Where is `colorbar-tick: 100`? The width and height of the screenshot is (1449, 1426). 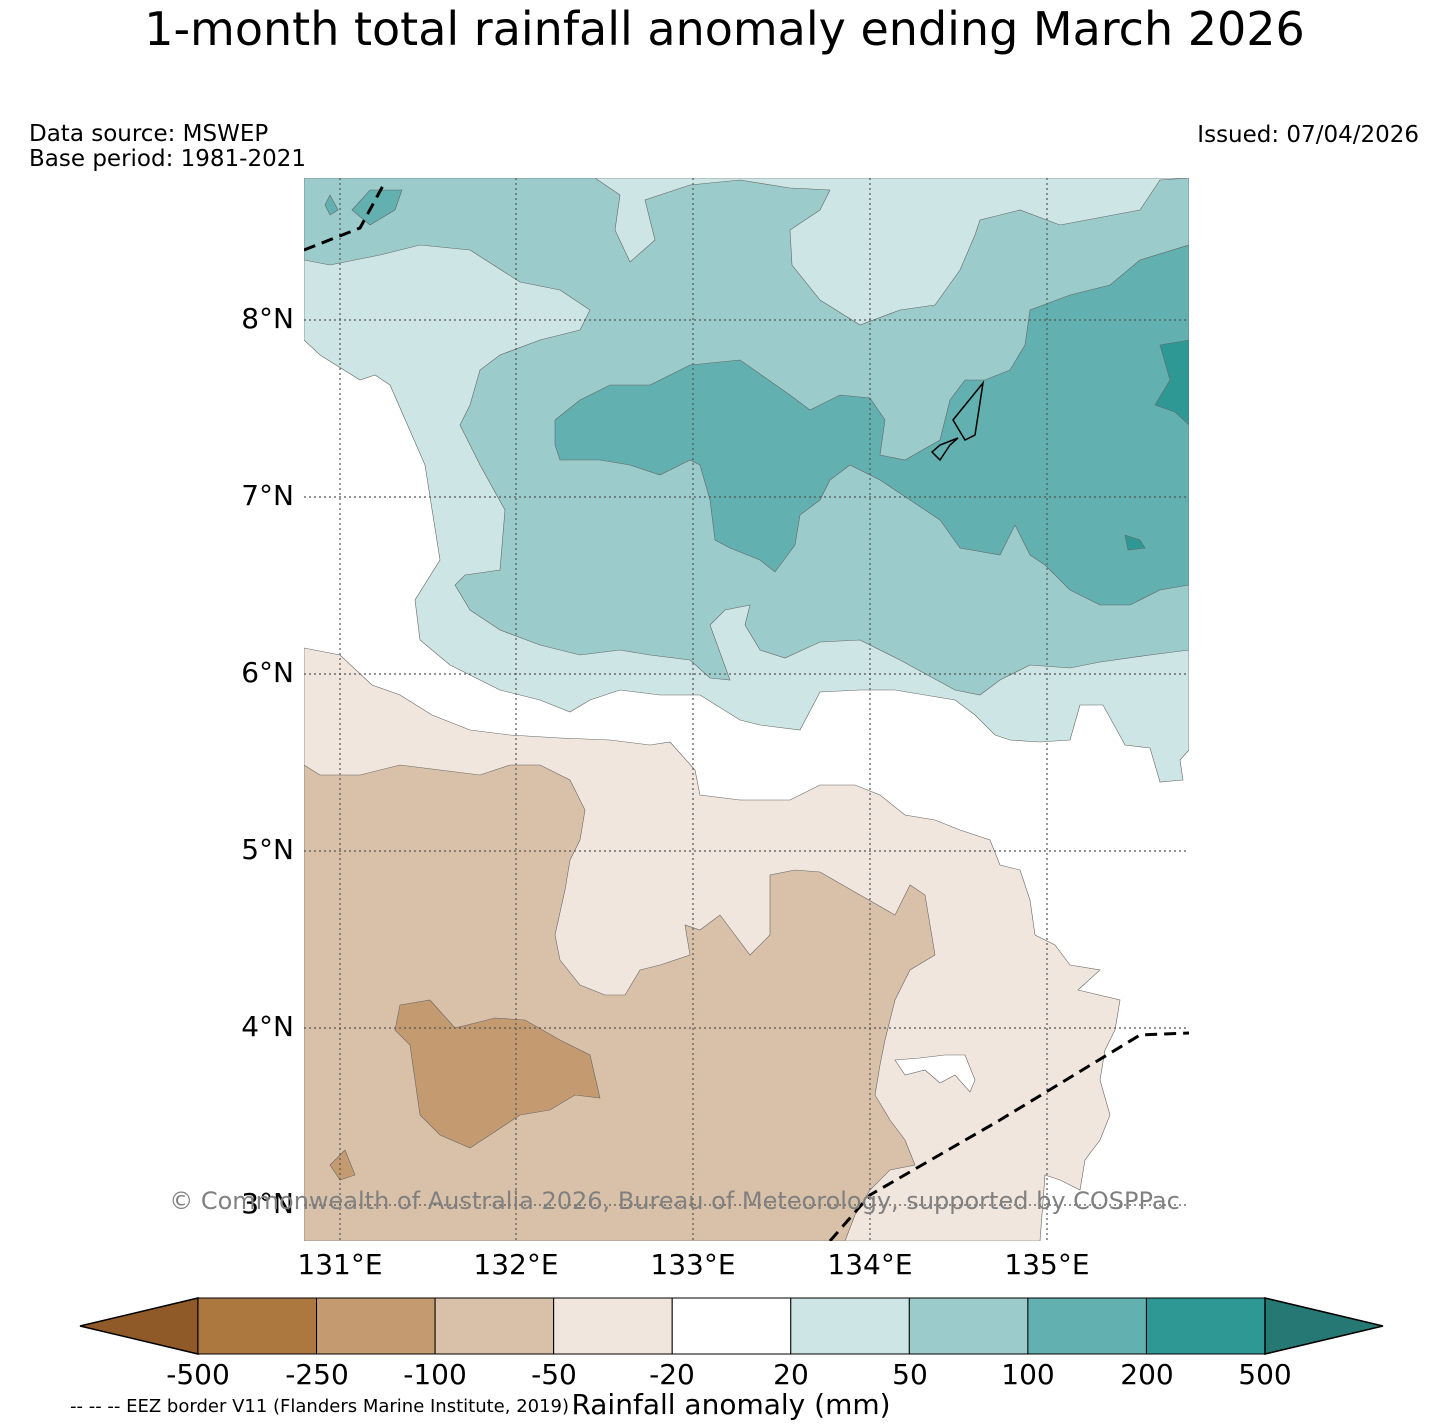 colorbar-tick: 100 is located at coordinates (1028, 1374).